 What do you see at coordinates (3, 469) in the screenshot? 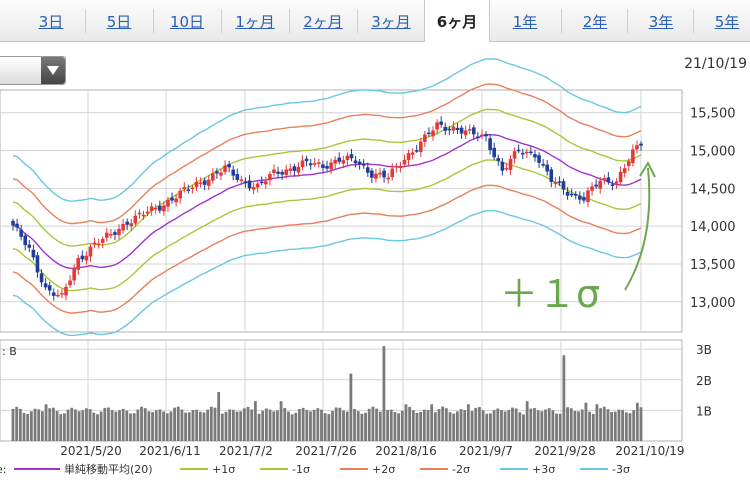
I see `legend-prefix: e:` at bounding box center [3, 469].